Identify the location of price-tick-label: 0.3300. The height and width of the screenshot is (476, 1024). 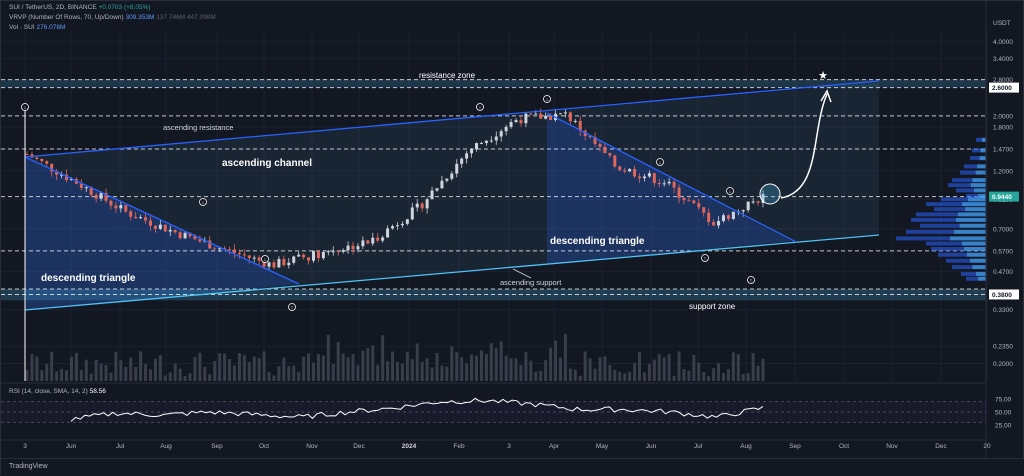
(1003, 310).